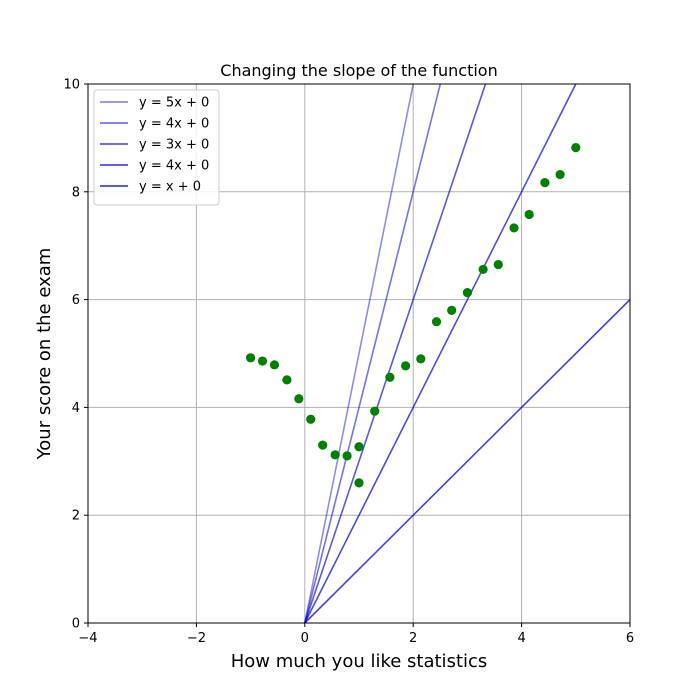  I want to click on x-axis-label: How much you like statistics, so click(359, 661).